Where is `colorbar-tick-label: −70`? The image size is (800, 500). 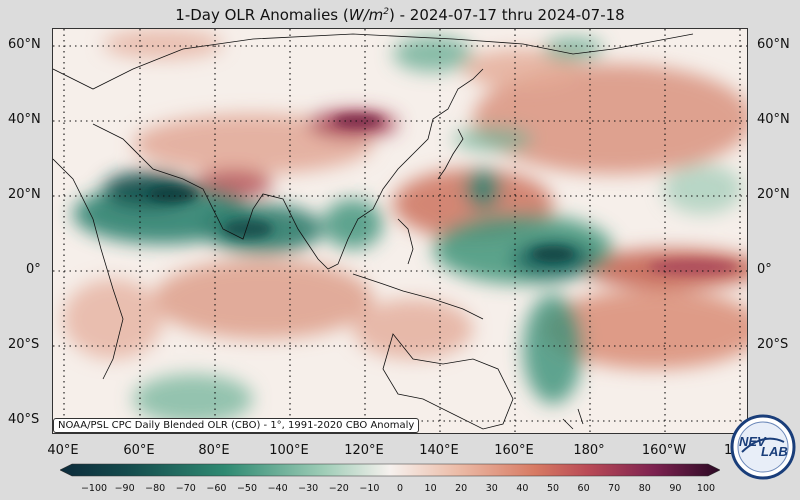
colorbar-tick-label: −70 is located at coordinates (185, 488).